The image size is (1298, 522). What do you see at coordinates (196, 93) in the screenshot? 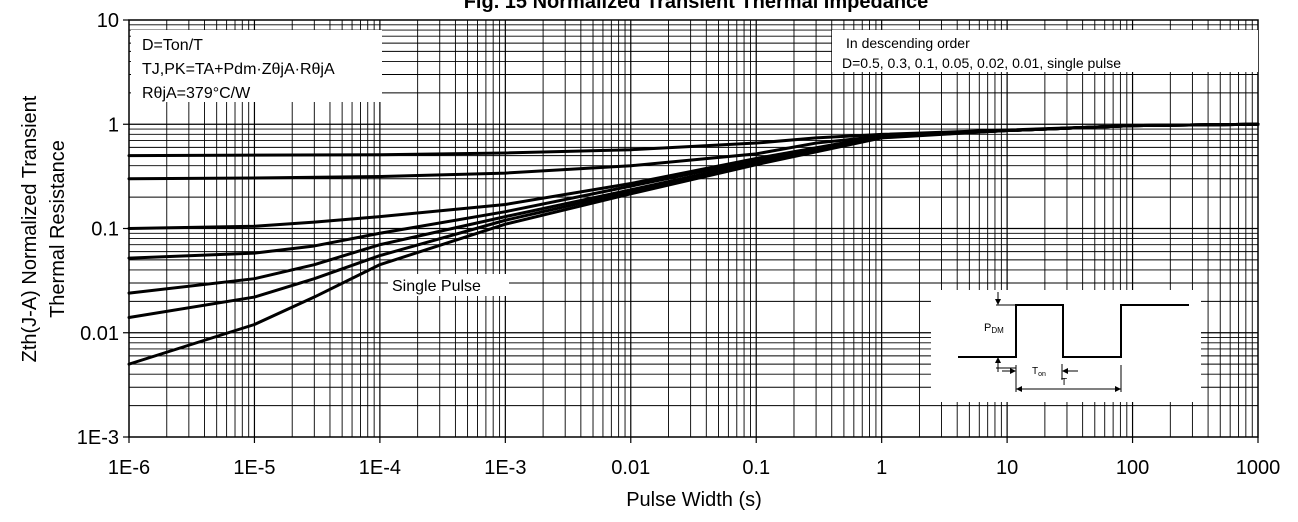
I see `annotation-left-line-3: RθjA=379°C/W` at bounding box center [196, 93].